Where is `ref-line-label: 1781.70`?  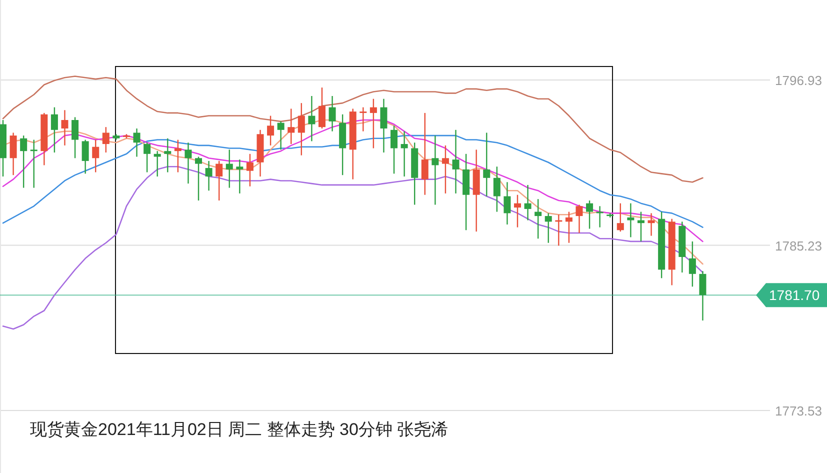 ref-line-label: 1781.70 is located at coordinates (794, 295).